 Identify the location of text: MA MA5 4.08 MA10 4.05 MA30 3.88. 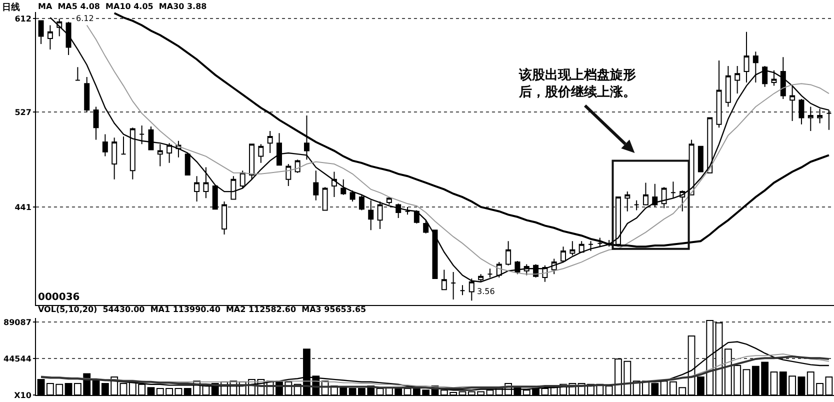
(123, 6).